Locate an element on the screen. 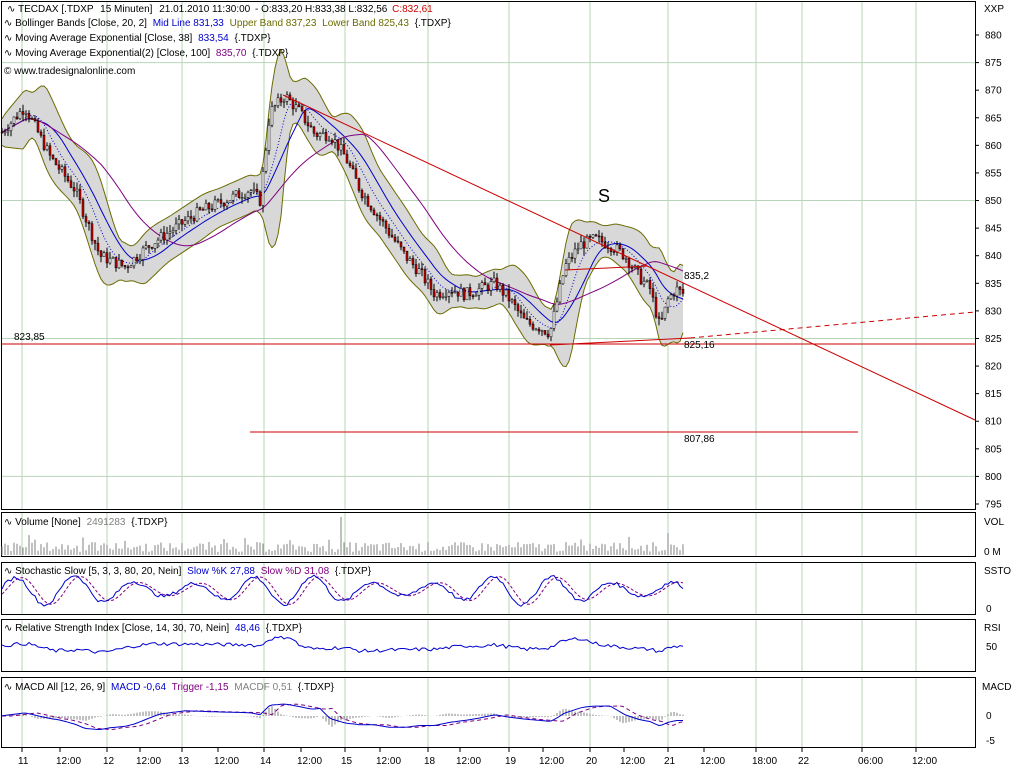  x-tick-label: 19 is located at coordinates (511, 761).